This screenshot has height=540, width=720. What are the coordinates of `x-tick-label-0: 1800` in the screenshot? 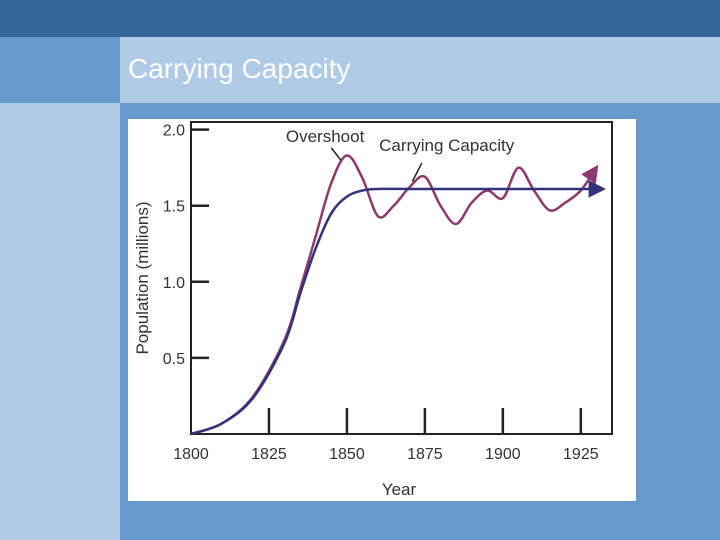 It's located at (191, 454).